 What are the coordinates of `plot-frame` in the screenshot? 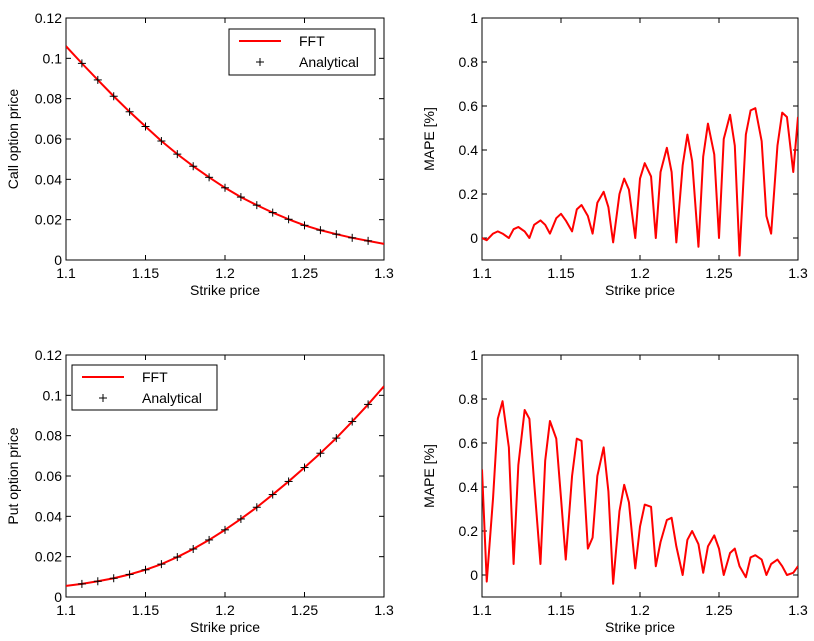 It's located at (640, 139).